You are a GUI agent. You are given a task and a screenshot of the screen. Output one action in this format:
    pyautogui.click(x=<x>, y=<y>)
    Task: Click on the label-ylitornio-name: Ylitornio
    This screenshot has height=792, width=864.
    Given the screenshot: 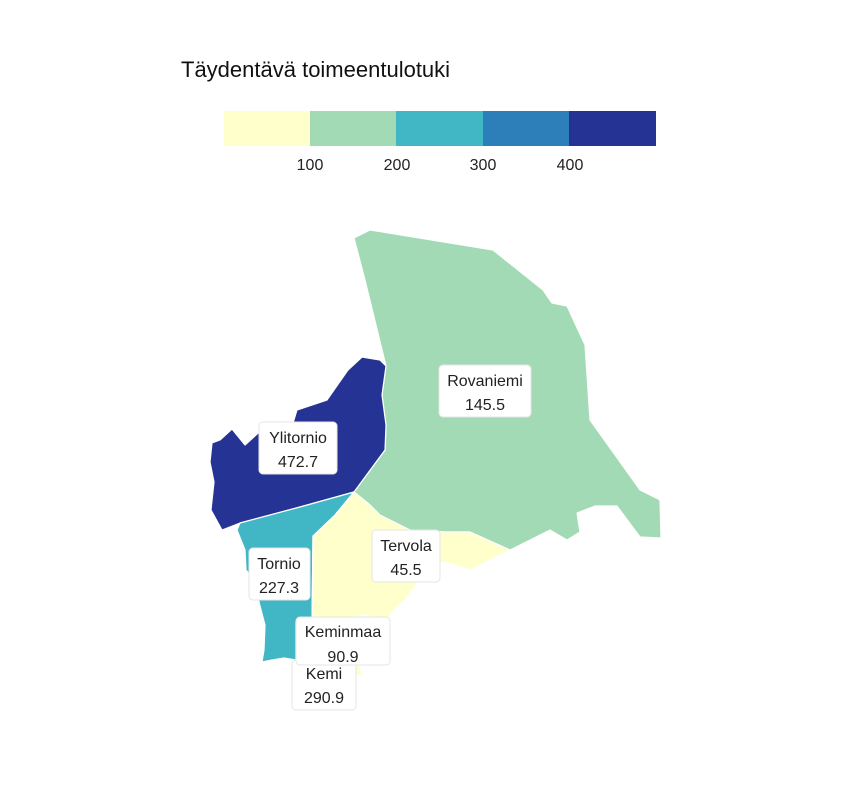 What is the action you would take?
    pyautogui.click(x=298, y=438)
    